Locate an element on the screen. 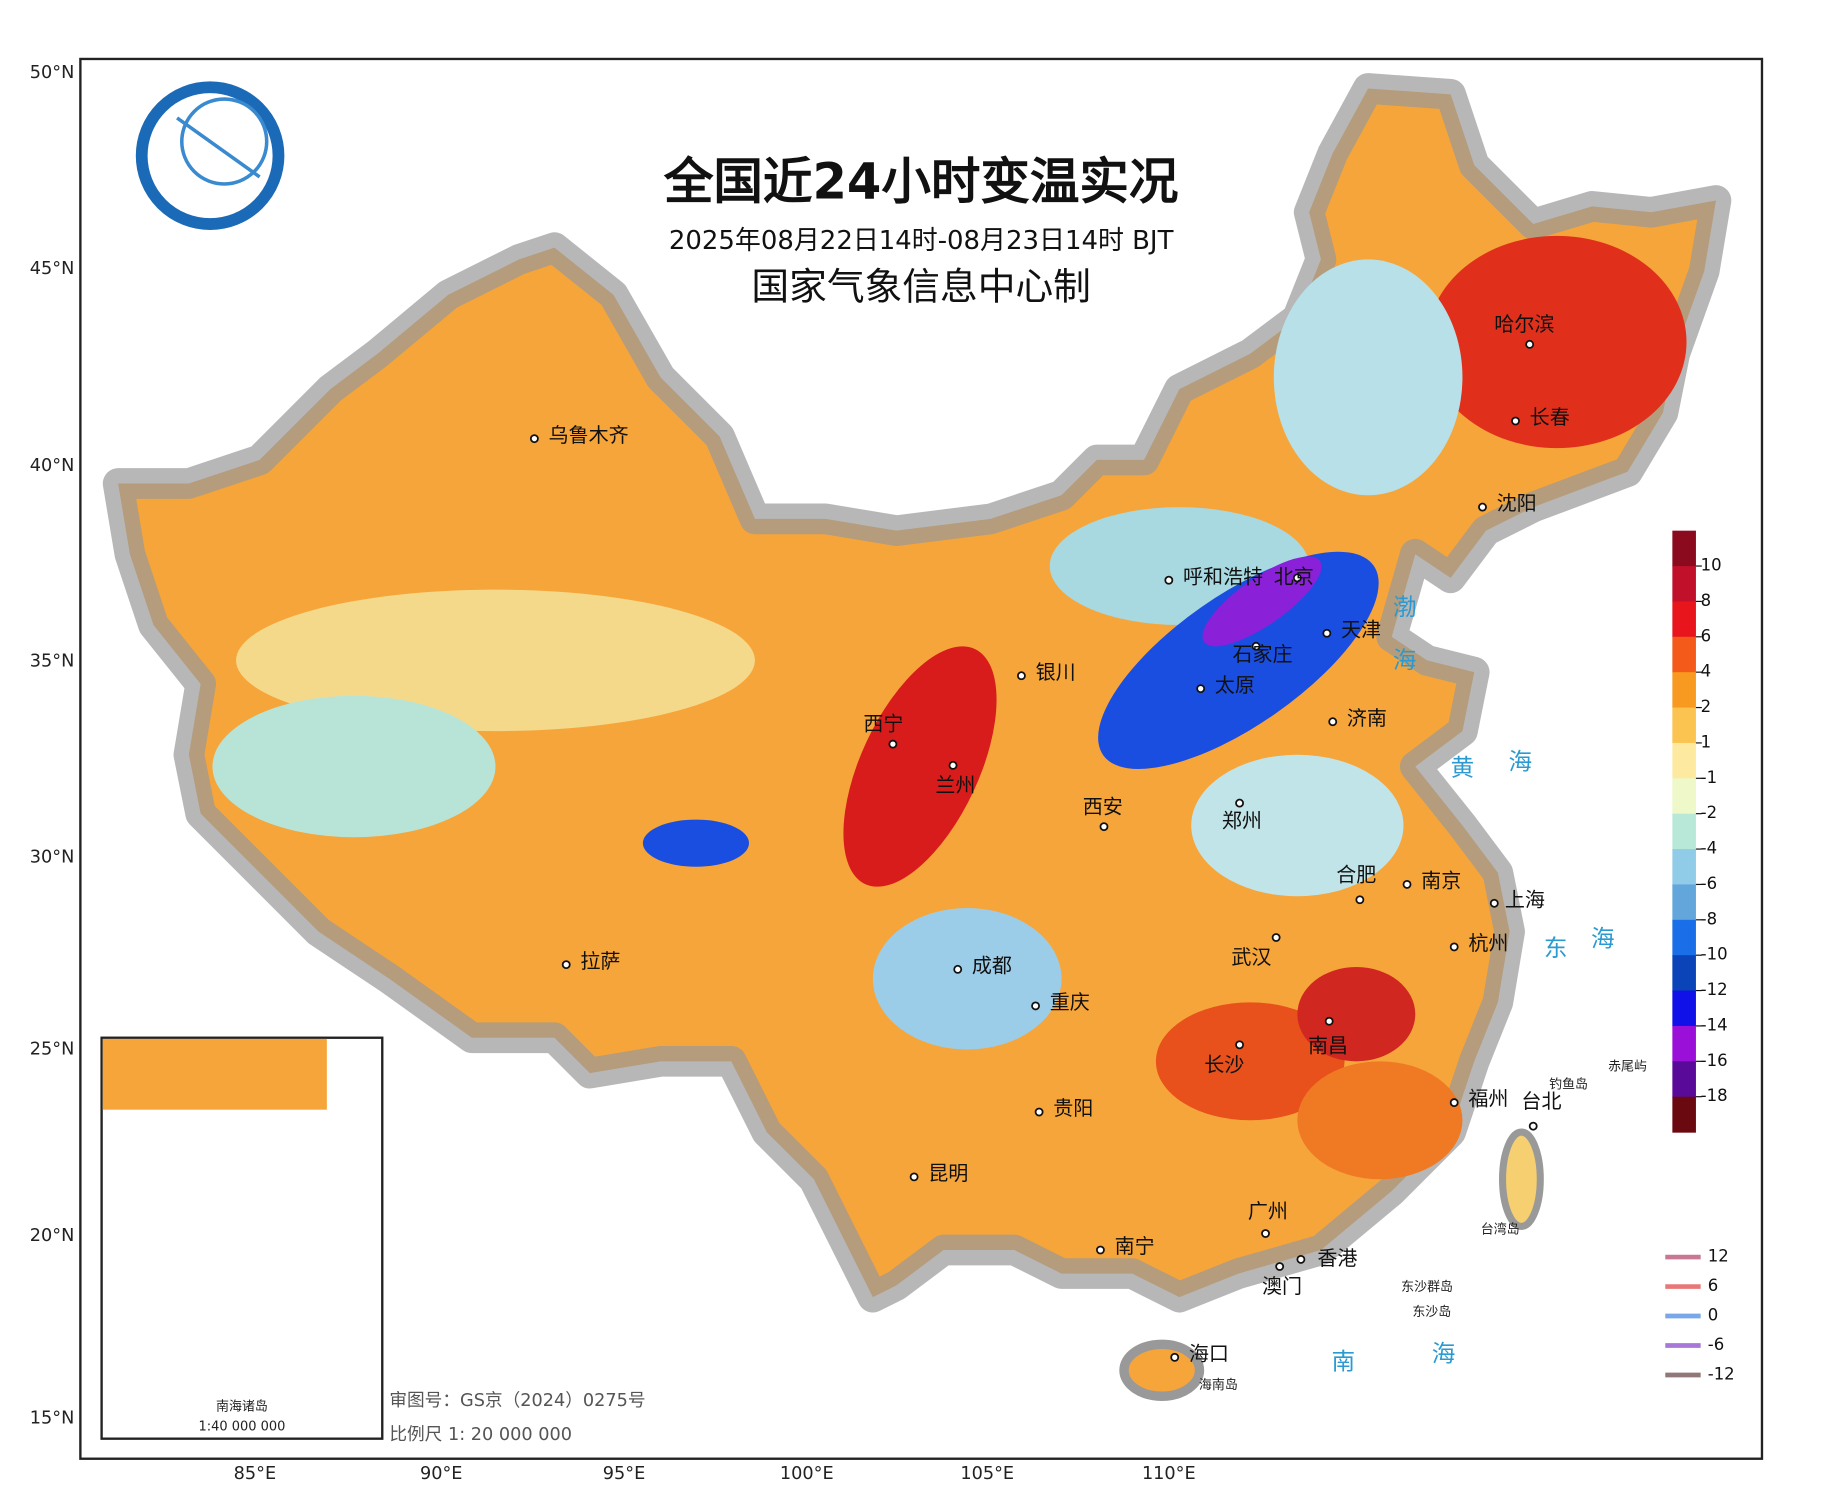 The height and width of the screenshot is (1500, 1840). contour-legend-label: 12 is located at coordinates (1718, 1256).